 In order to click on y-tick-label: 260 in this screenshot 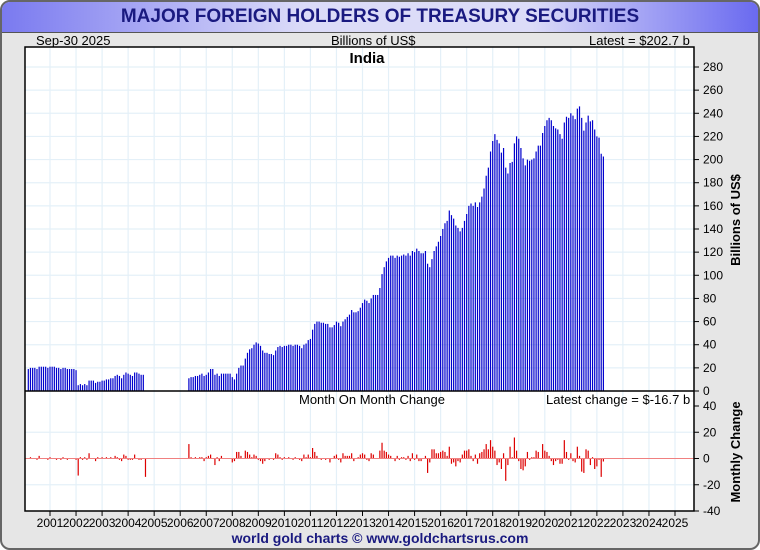, I will do `click(713, 90)`.